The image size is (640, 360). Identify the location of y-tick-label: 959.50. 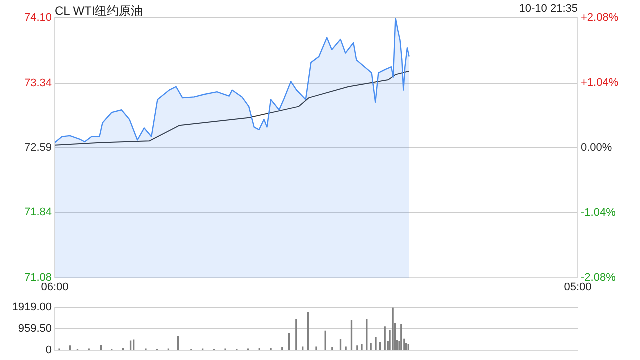
(35, 329).